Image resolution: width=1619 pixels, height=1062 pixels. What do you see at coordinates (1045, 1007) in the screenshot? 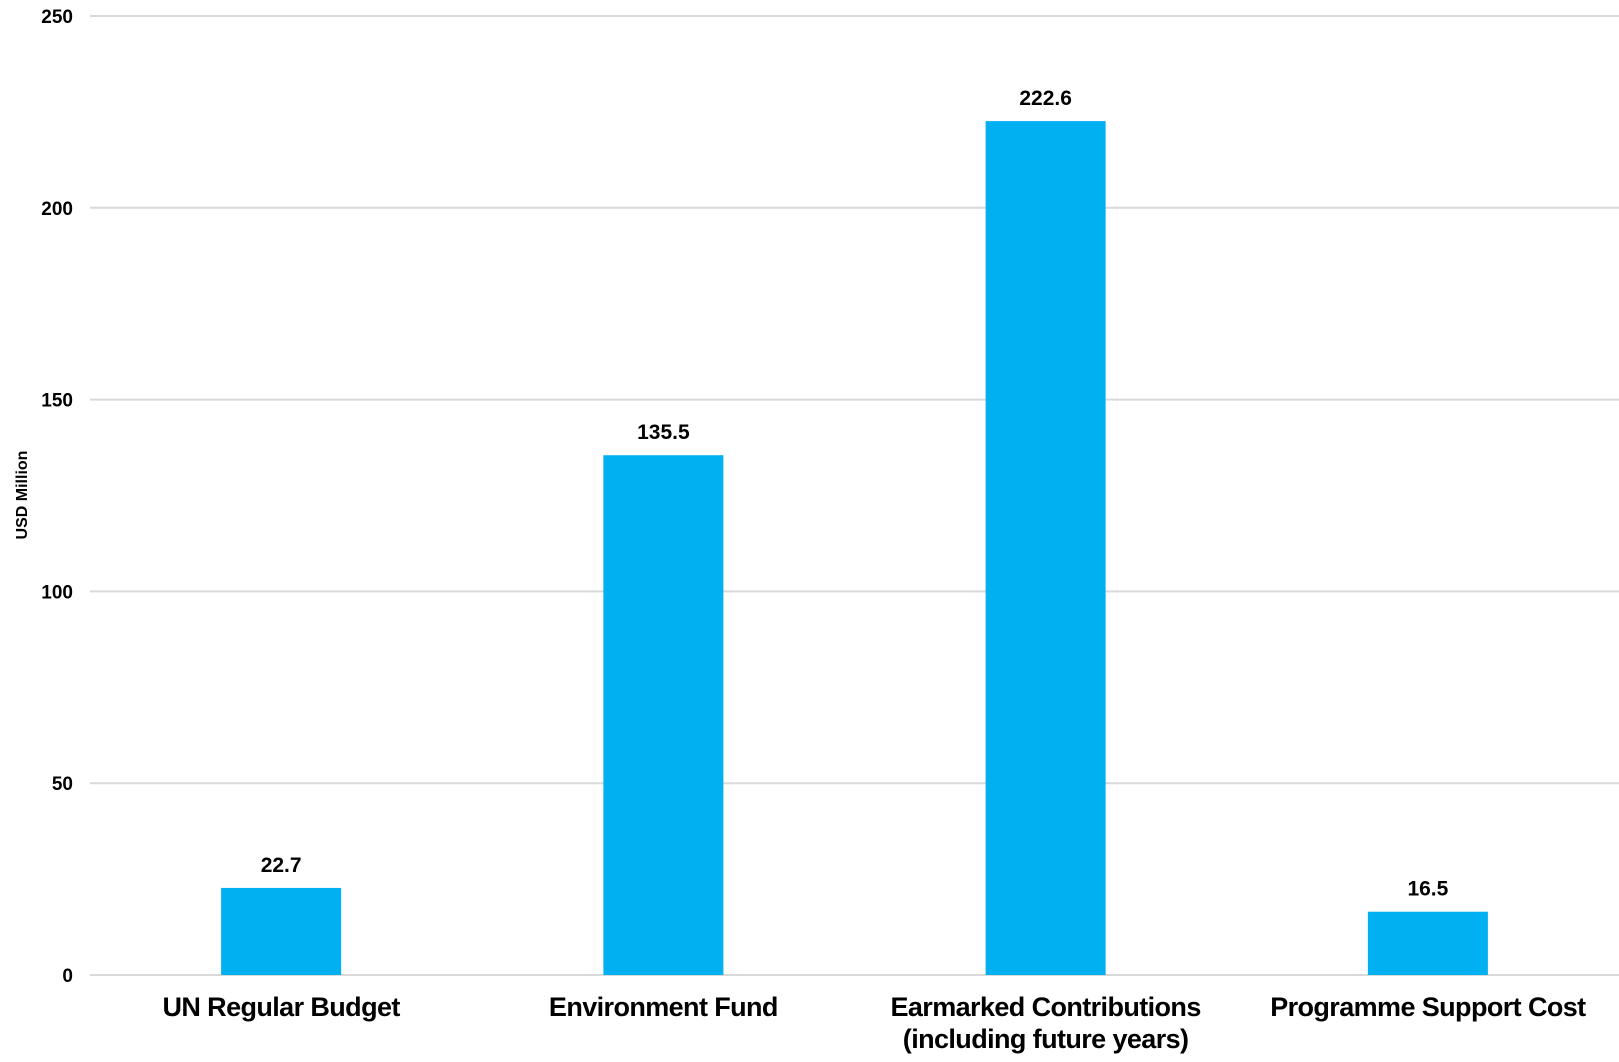
I see `x-category-label: Earmarked Contributions` at bounding box center [1045, 1007].